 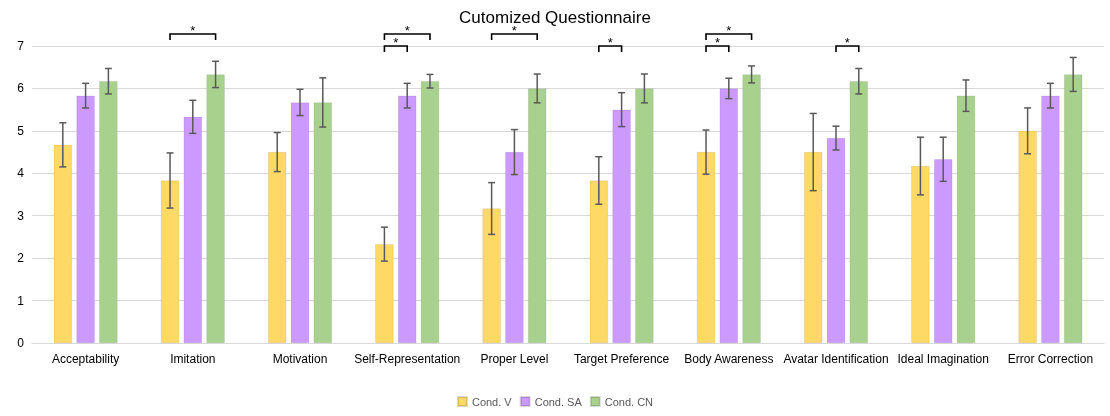 I want to click on x-tick-label: Proper Level, so click(x=514, y=358).